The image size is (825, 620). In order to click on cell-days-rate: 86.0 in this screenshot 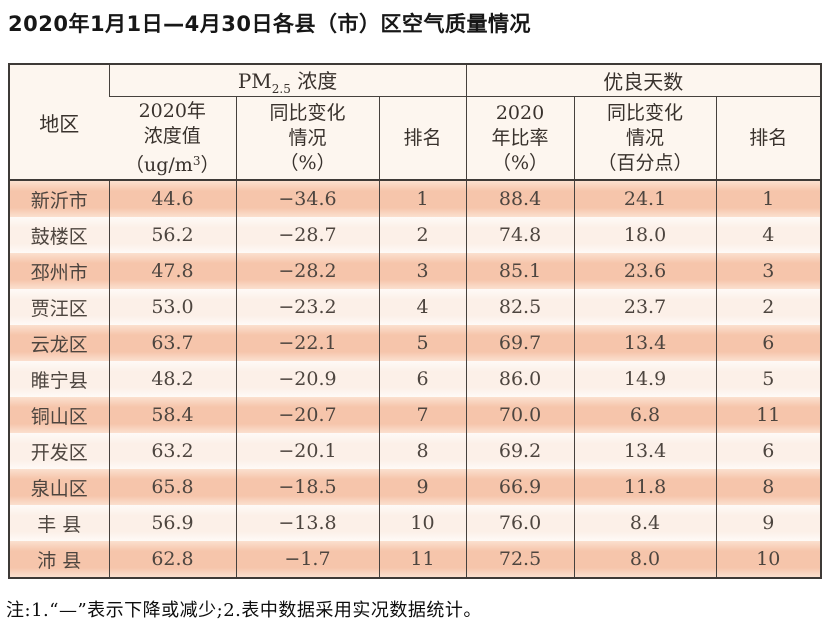, I will do `click(520, 379)`.